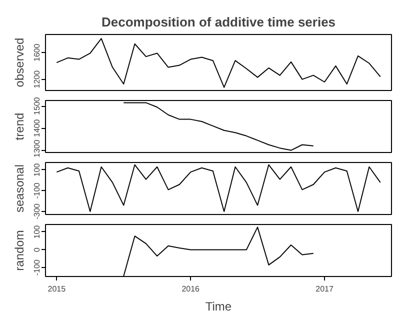 The height and width of the screenshot is (325, 409). Describe the element at coordinates (218, 307) in the screenshot. I see `x-axis-title: Time` at that location.